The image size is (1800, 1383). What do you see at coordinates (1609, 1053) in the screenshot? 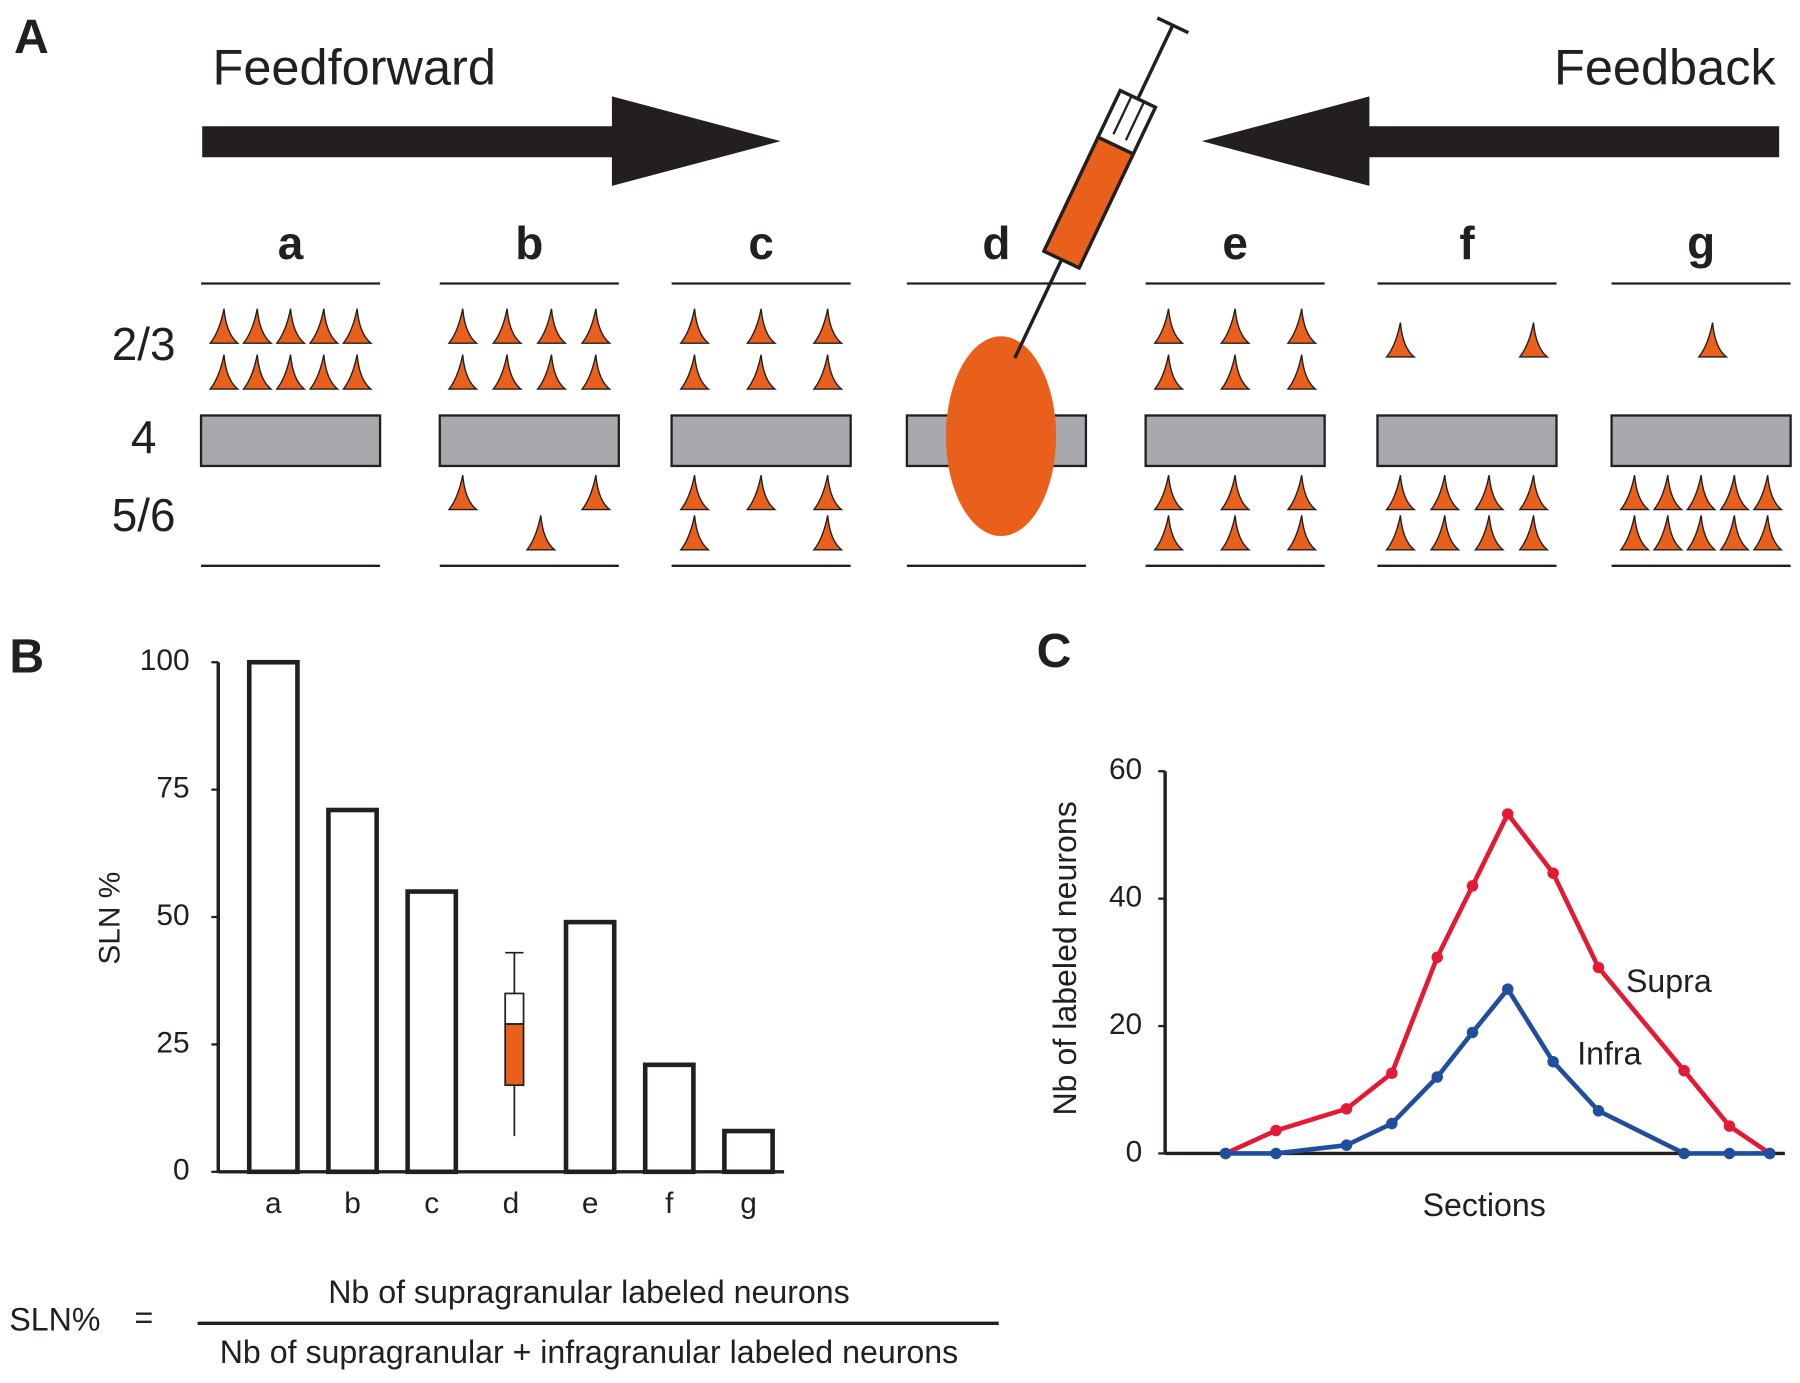
I see `series-label: Infra` at bounding box center [1609, 1053].